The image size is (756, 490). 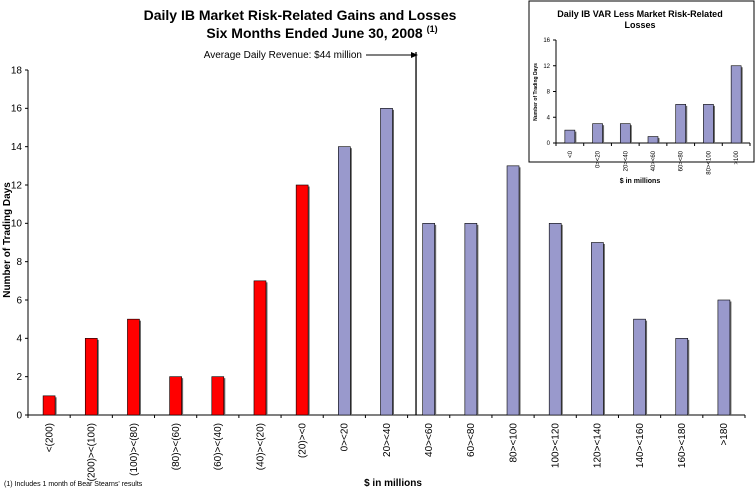 What do you see at coordinates (598, 445) in the screenshot?
I see `main-x-tick-label: 120><140` at bounding box center [598, 445].